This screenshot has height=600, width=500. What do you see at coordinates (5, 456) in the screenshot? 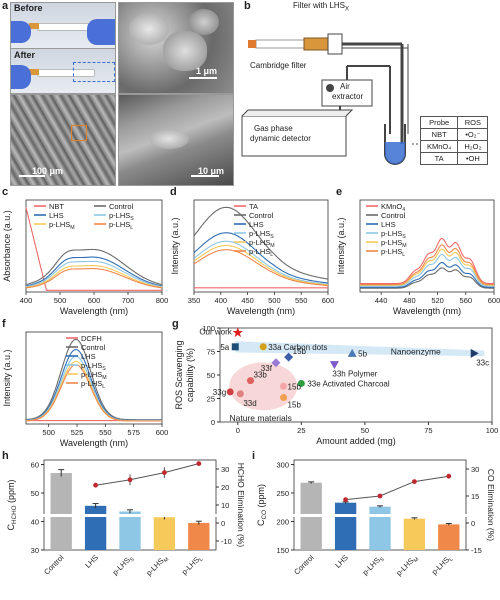
I see `panel-label-h: h` at bounding box center [5, 456].